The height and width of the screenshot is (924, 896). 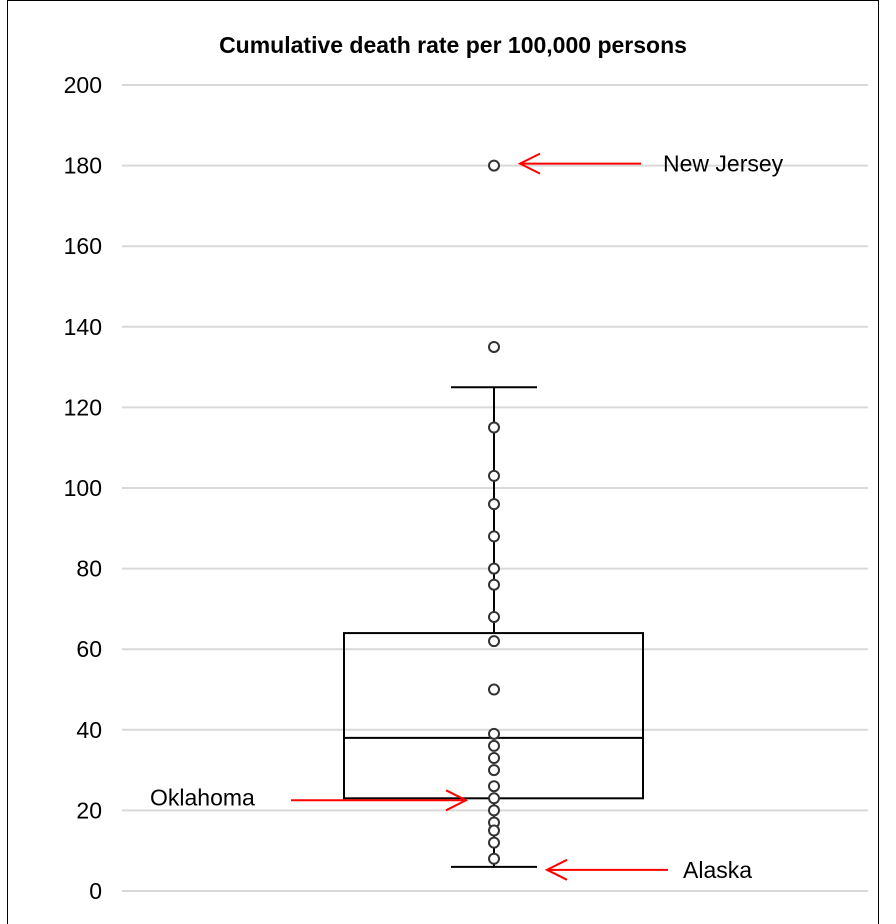 I want to click on frame-border-right, so click(x=878, y=462).